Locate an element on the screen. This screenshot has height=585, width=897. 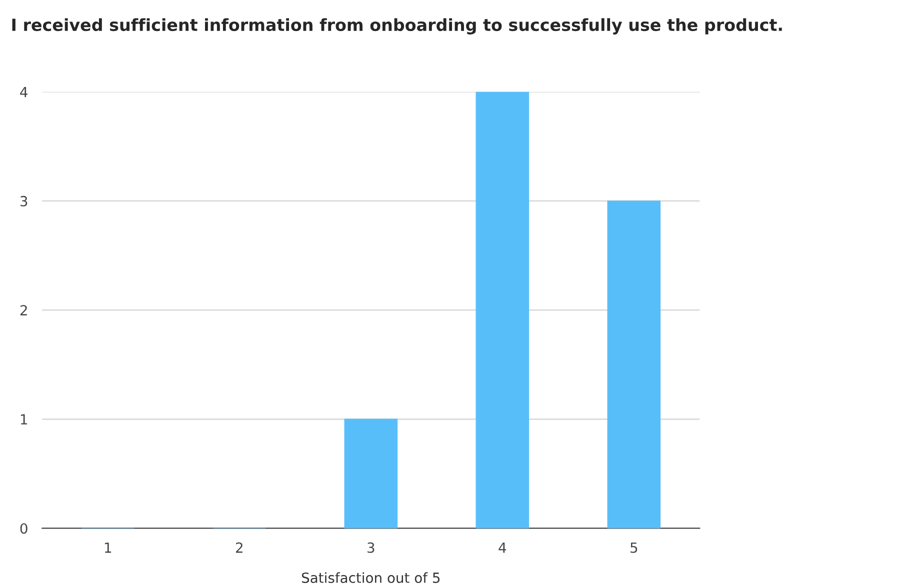
x-tick-label: 4 is located at coordinates (502, 547).